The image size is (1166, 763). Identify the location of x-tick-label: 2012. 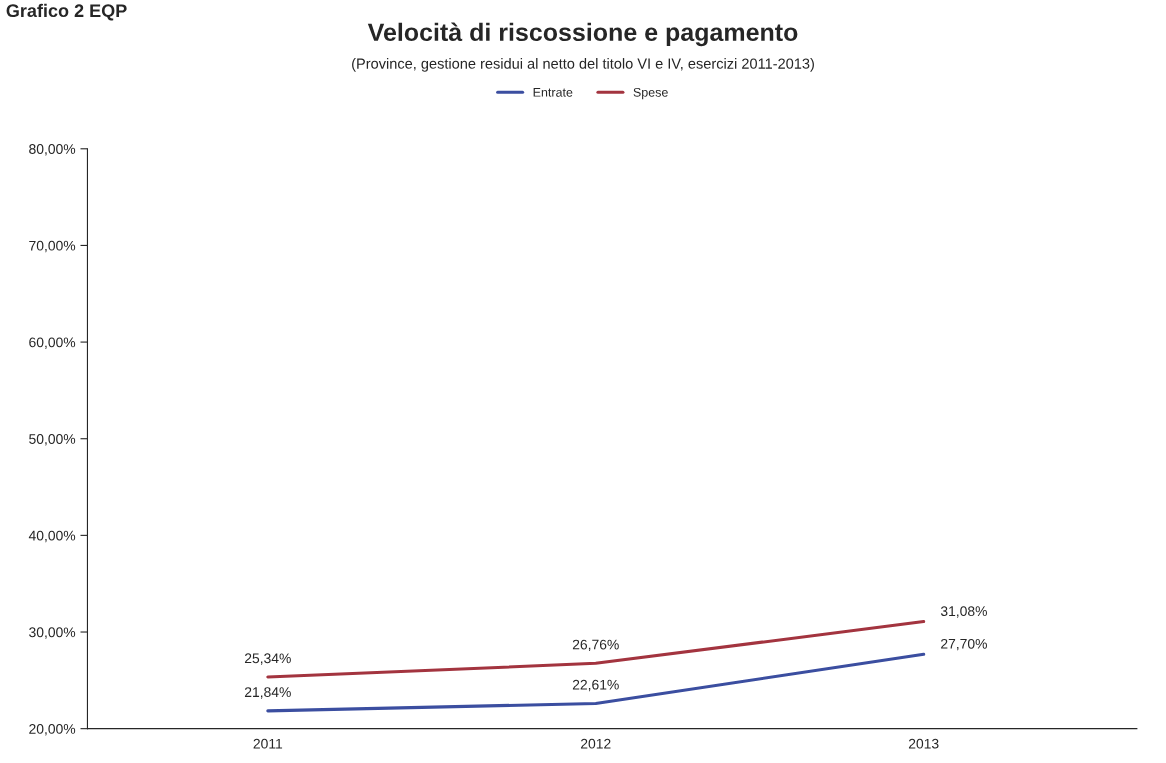
(596, 743).